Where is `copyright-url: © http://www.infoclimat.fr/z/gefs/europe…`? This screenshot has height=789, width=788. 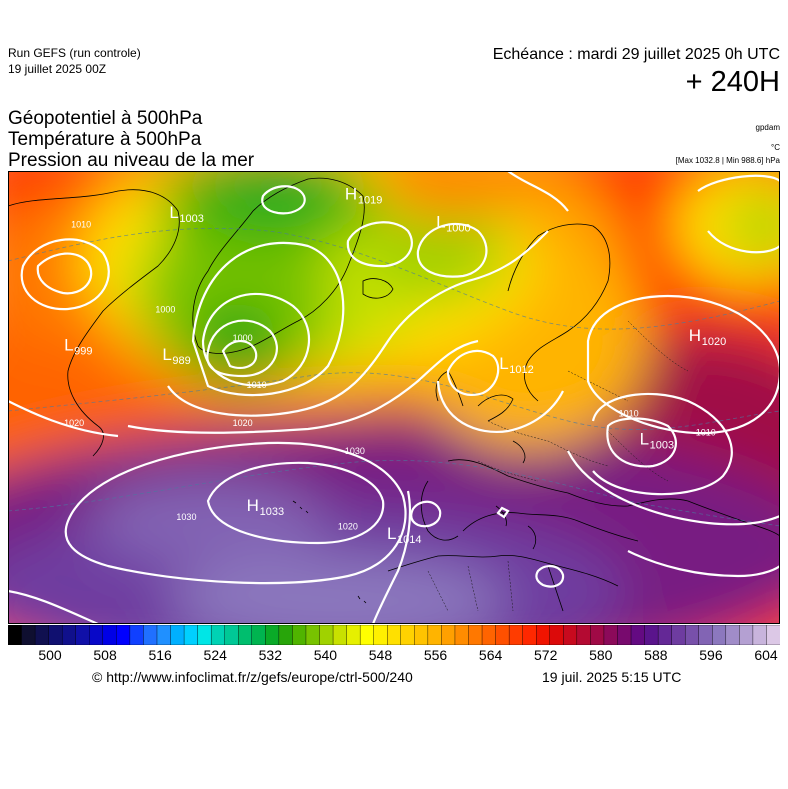
copyright-url: © http://www.infoclimat.fr/z/gefs/europe… is located at coordinates (252, 677).